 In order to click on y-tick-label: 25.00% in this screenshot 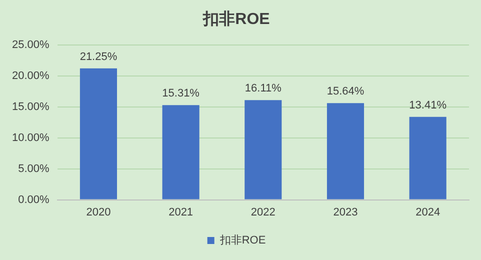, I will do `click(31, 45)`.